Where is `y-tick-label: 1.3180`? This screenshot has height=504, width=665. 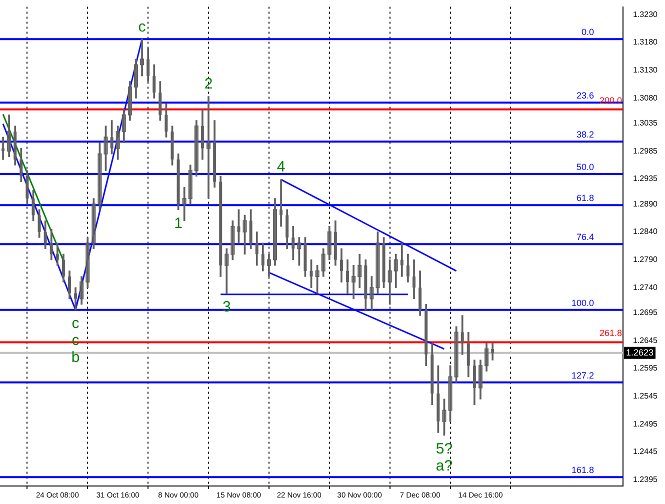 y-tick-label: 1.3180 is located at coordinates (645, 42).